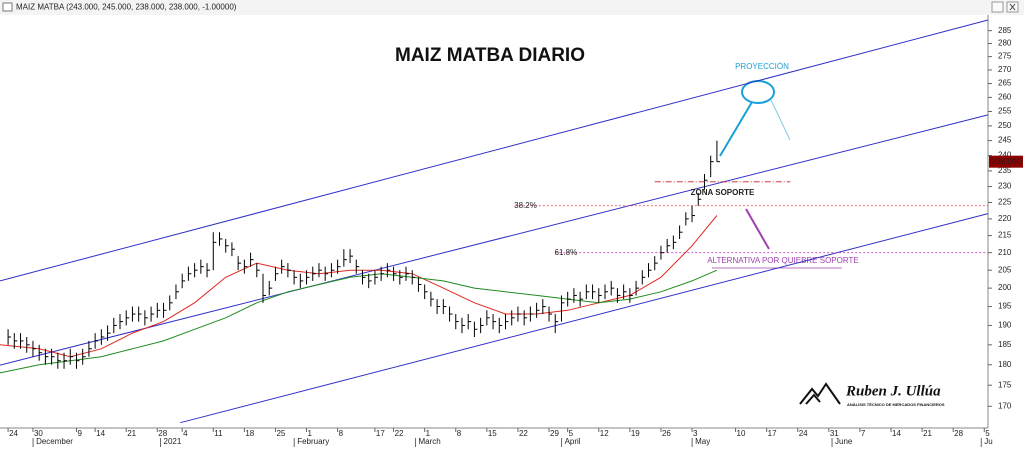 The width and height of the screenshot is (1024, 452). What do you see at coordinates (1005, 306) in the screenshot?
I see `y-tick-label: 195` at bounding box center [1005, 306].